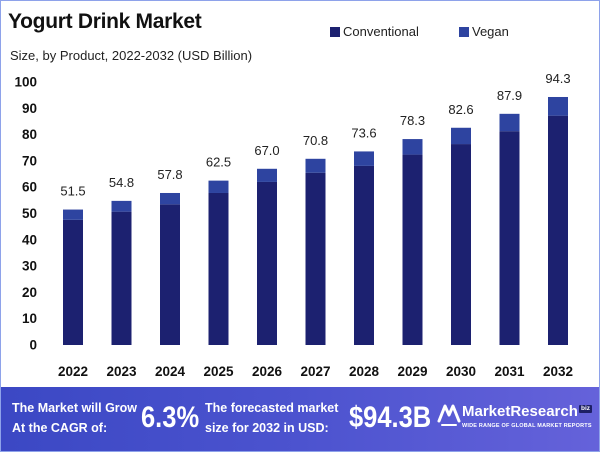  What do you see at coordinates (266, 150) in the screenshot?
I see `data-label-2026: 67.0` at bounding box center [266, 150].